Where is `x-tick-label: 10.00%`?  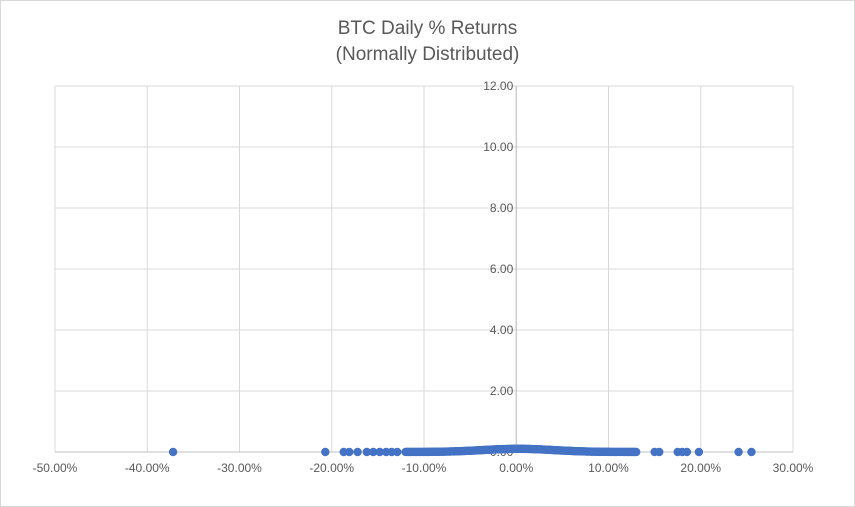
x-tick-label: 10.00% is located at coordinates (608, 468).